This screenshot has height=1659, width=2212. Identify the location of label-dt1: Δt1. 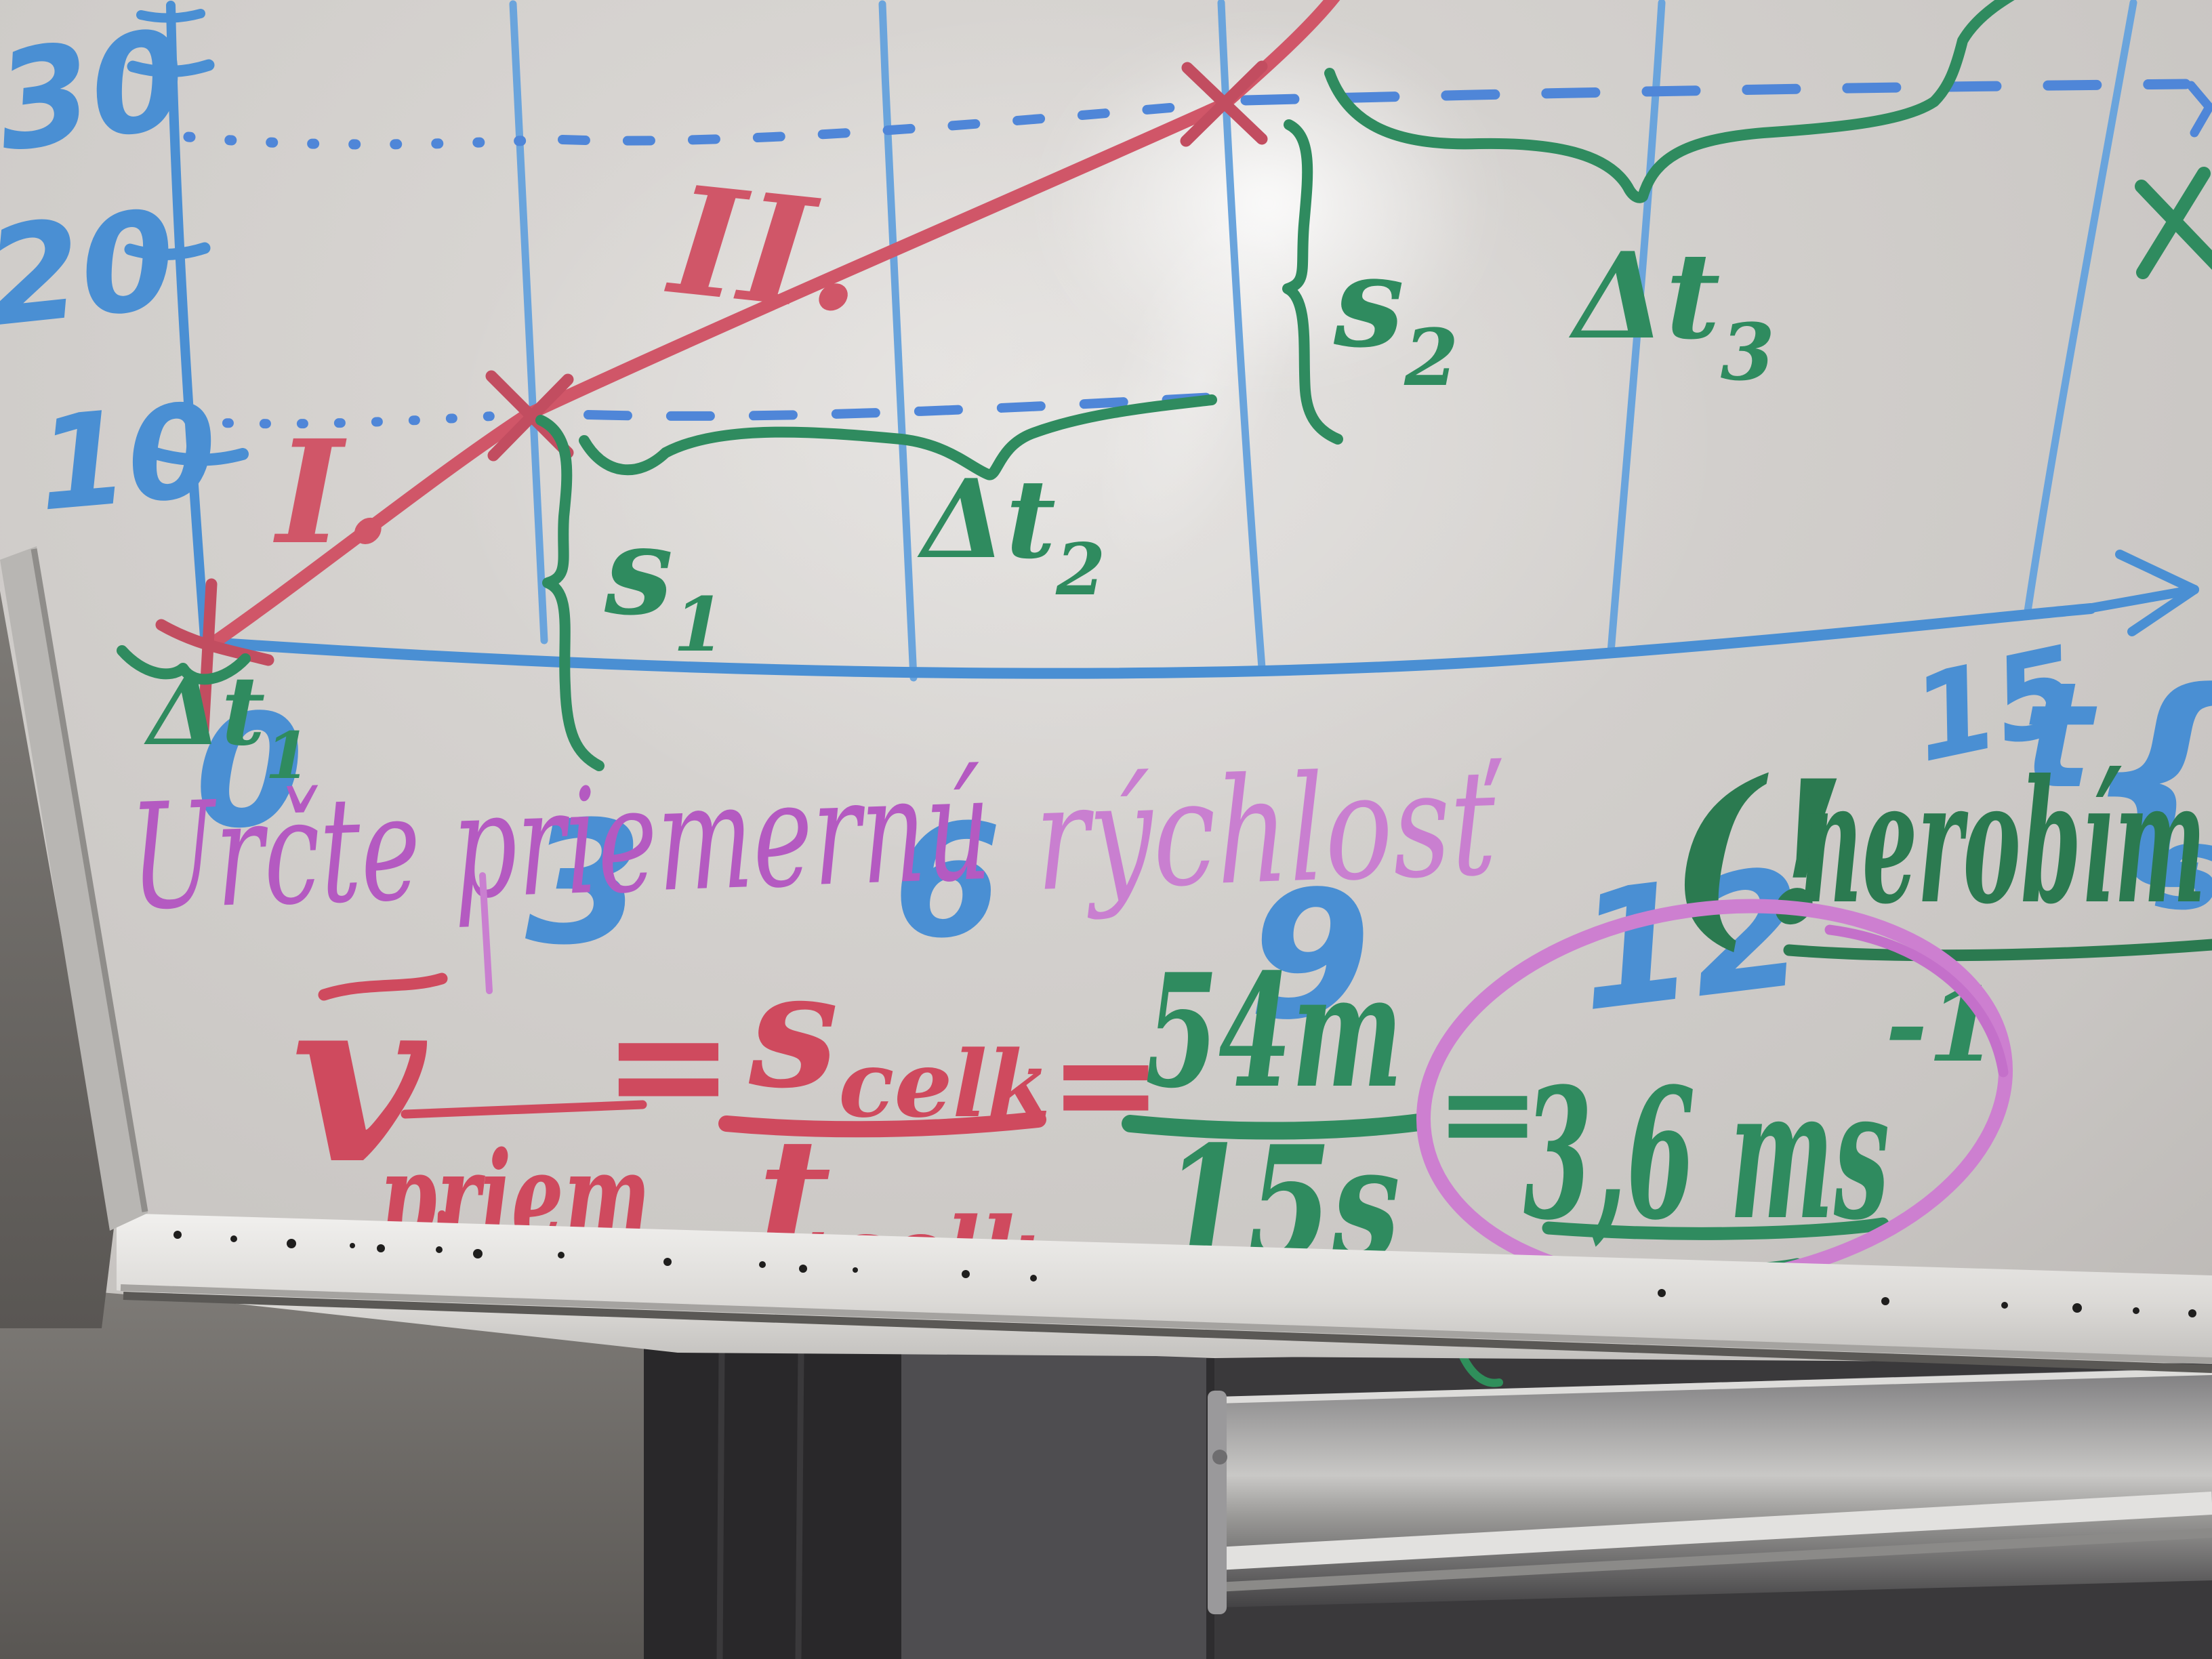
(227, 725).